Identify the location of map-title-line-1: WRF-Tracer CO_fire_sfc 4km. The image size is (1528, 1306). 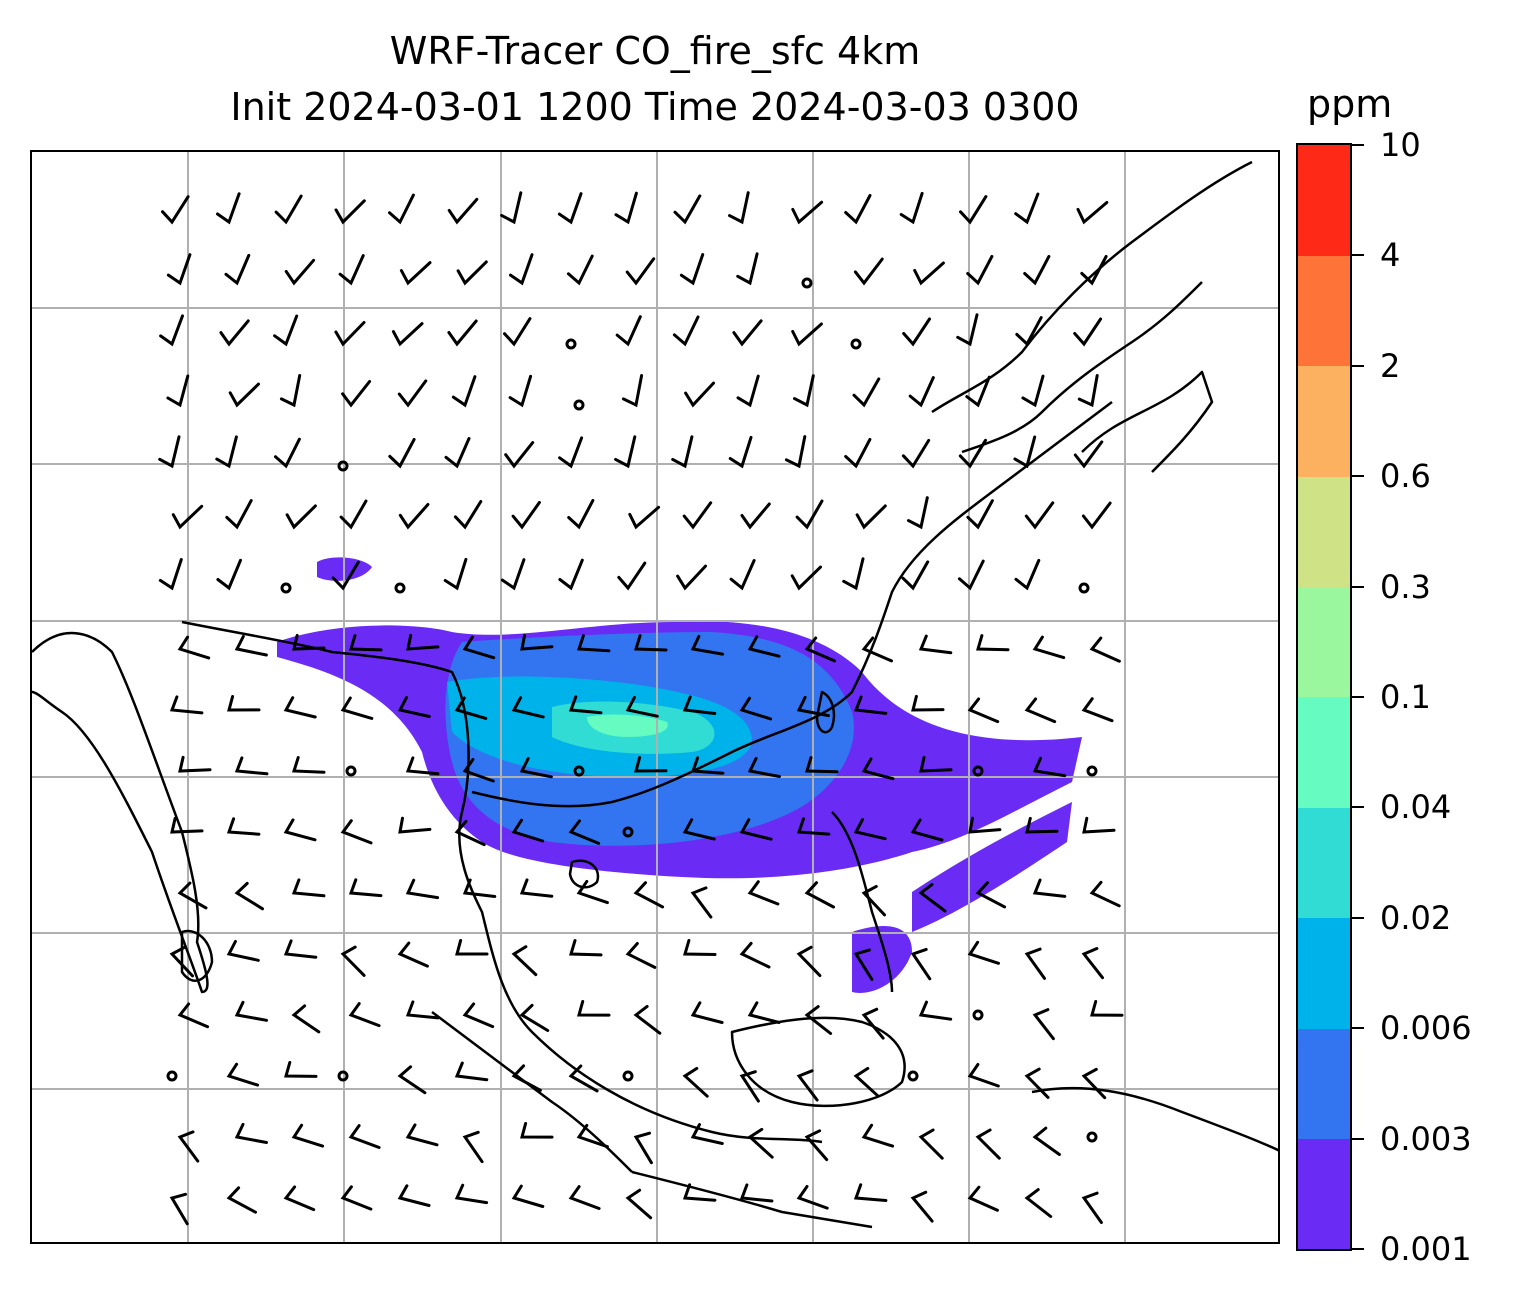
(655, 51).